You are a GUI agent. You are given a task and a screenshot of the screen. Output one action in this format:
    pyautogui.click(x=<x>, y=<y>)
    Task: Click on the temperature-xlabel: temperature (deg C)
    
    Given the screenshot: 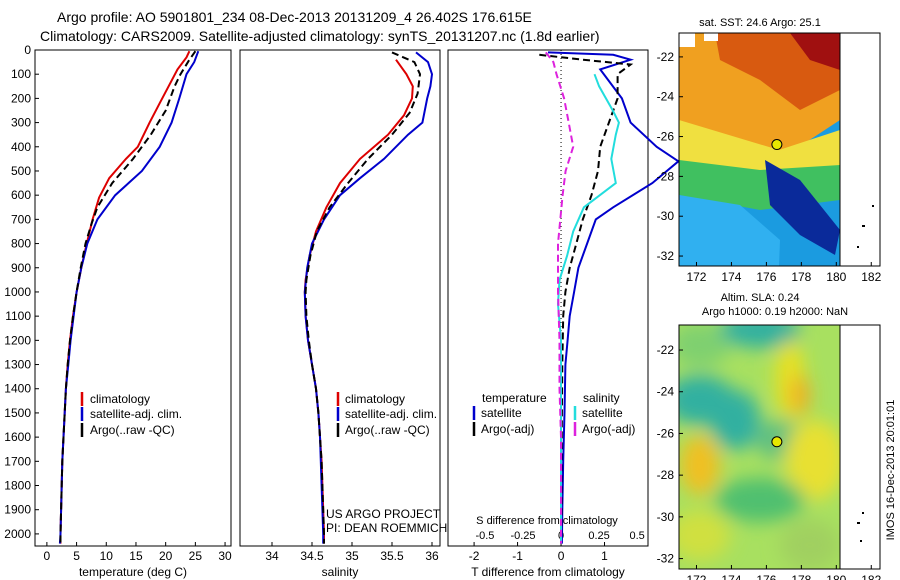 What is the action you would take?
    pyautogui.click(x=133, y=572)
    